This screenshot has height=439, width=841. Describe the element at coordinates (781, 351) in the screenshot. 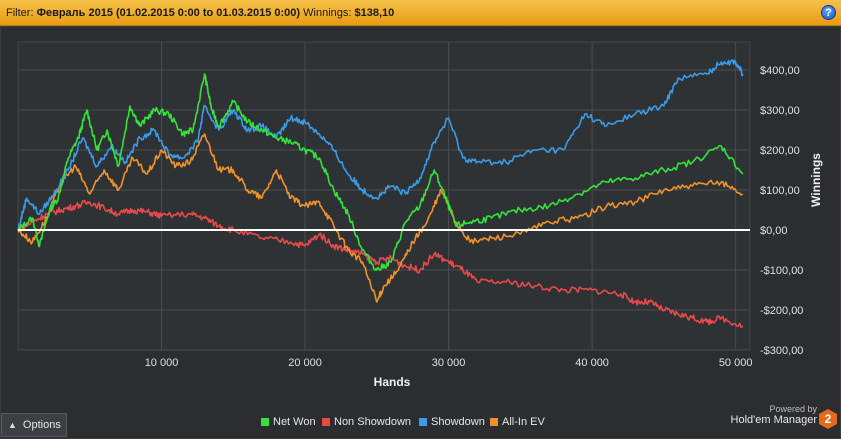

I see `y-tick-label: -$300,00` at that location.